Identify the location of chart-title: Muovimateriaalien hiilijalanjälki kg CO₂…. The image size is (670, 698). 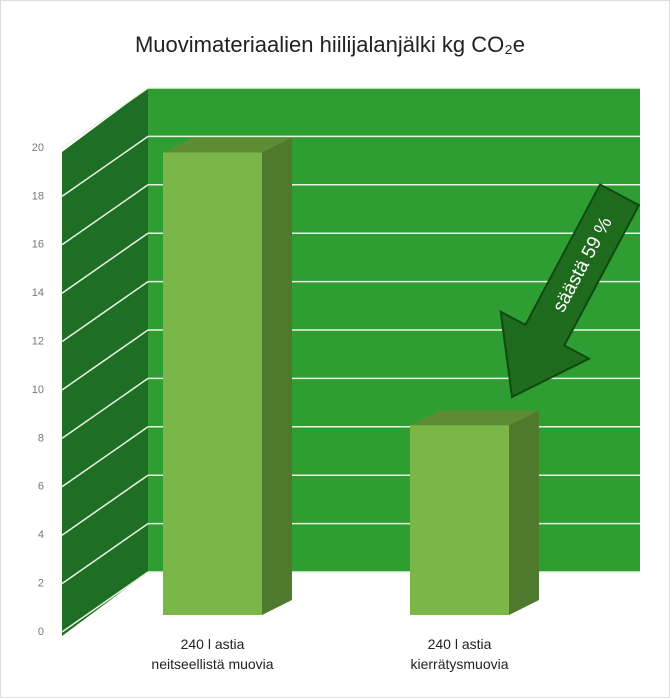
(330, 44).